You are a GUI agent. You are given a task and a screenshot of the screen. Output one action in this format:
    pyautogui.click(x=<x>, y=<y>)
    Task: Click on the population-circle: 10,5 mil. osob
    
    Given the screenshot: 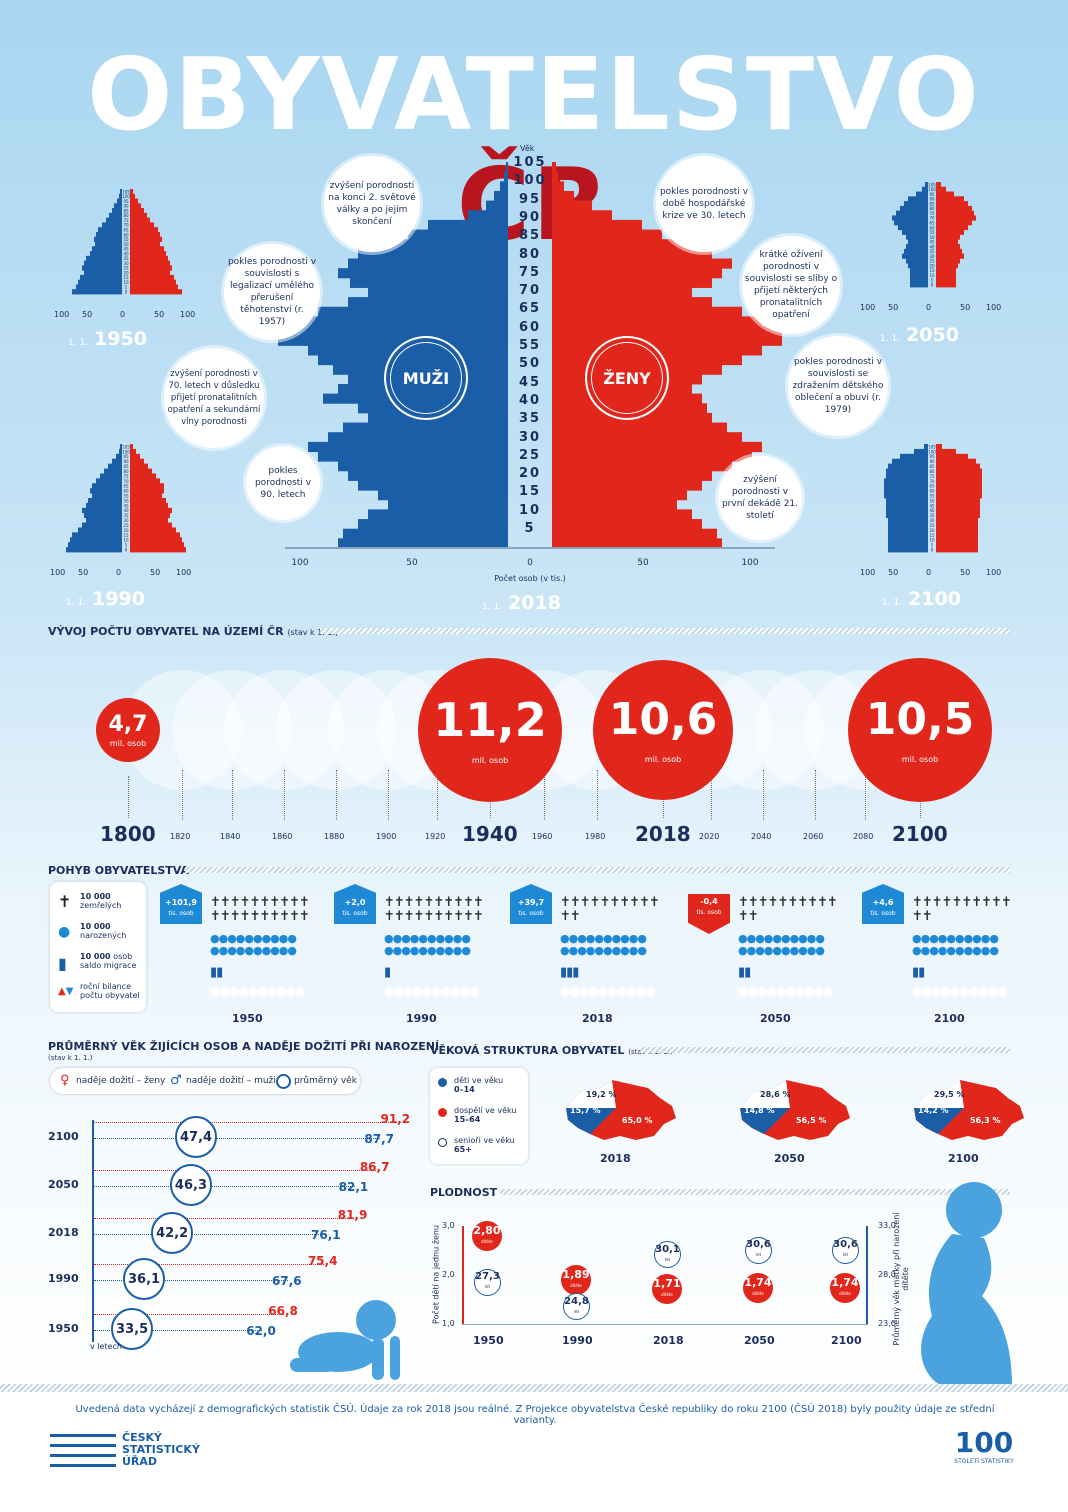 What is the action you would take?
    pyautogui.click(x=920, y=730)
    